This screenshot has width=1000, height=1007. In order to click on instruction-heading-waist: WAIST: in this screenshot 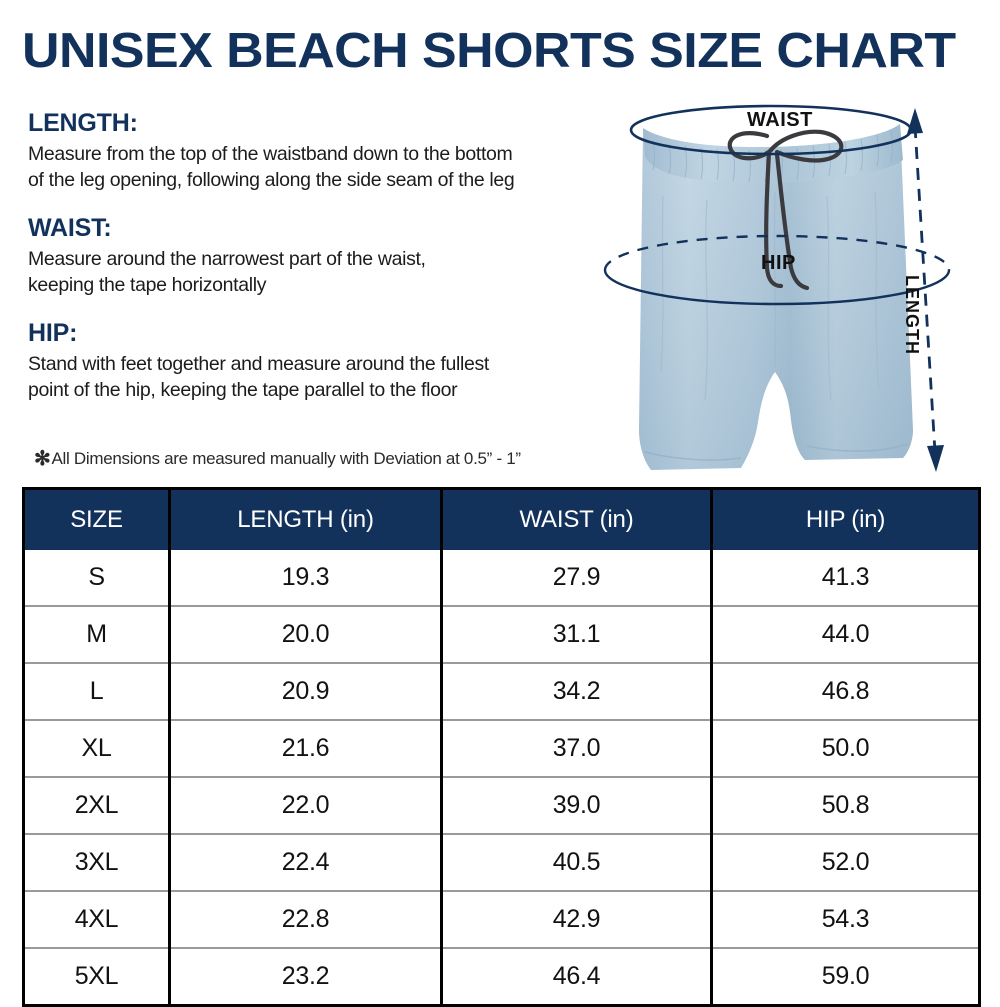, I will do `click(70, 228)`.